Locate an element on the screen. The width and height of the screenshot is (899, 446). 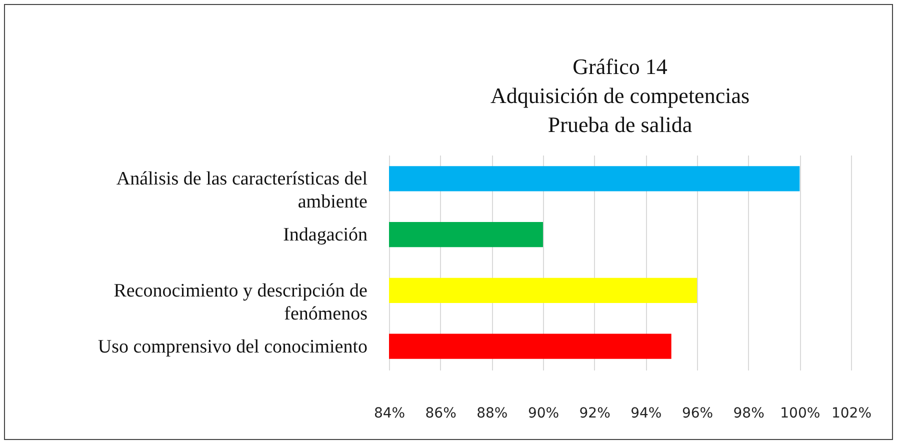
text: Adquisición de competencias is located at coordinates (620, 95).